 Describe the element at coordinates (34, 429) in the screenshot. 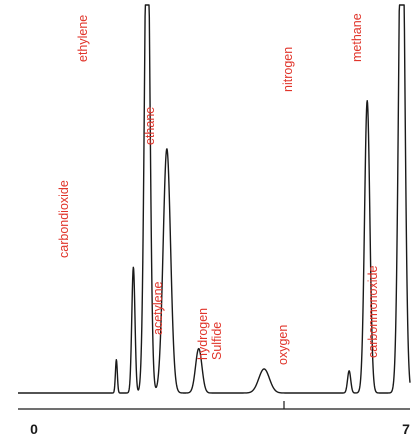

I see `x-tick-label: 0` at that location.